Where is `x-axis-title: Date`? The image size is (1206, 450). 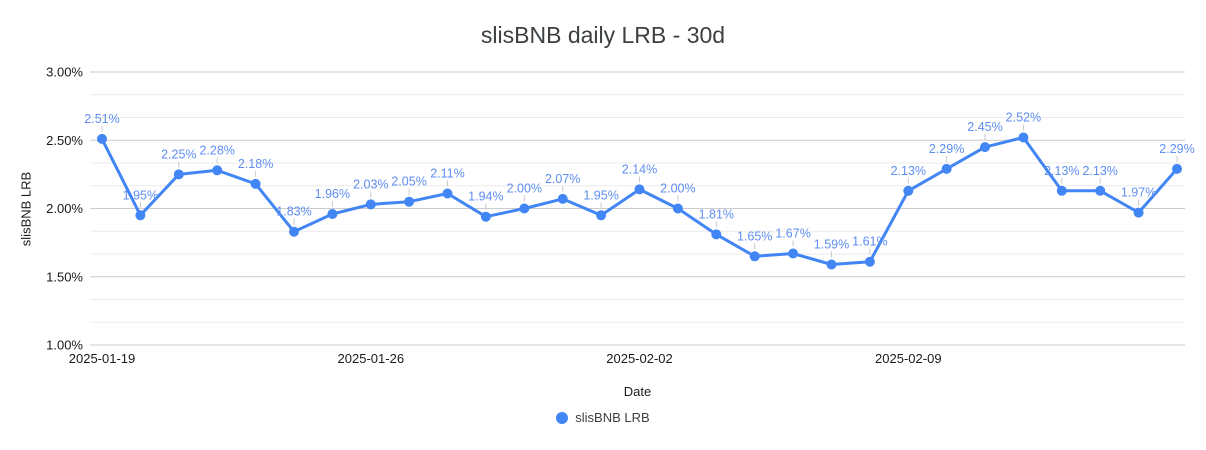 x-axis-title: Date is located at coordinates (637, 391).